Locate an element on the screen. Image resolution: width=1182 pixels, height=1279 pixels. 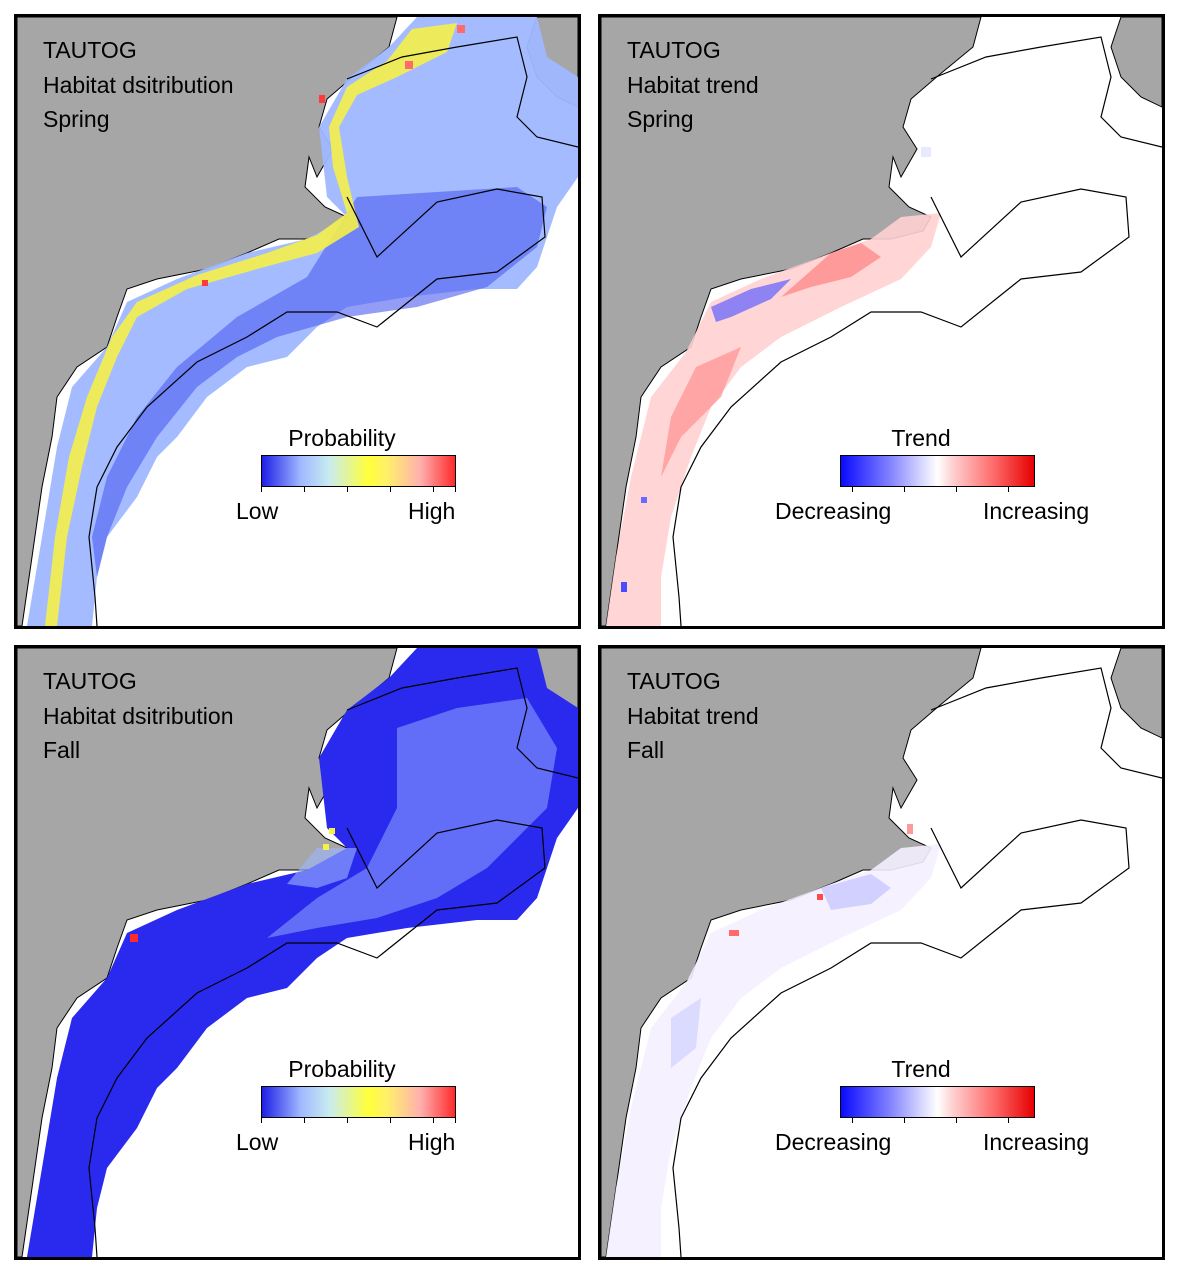
panel-labels: TAUTOG Habitat dsitribution Fall is located at coordinates (138, 716).